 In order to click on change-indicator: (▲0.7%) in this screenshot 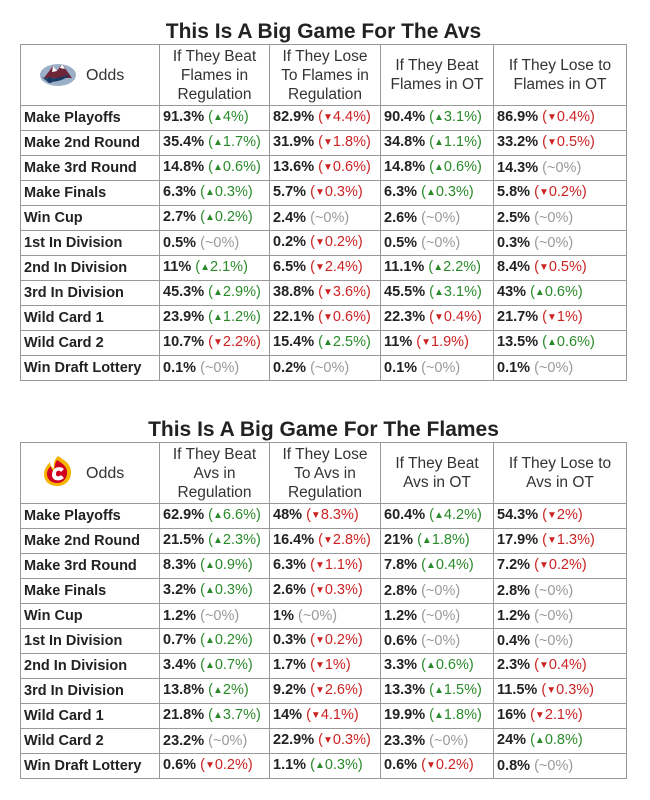, I will do `click(226, 665)`.